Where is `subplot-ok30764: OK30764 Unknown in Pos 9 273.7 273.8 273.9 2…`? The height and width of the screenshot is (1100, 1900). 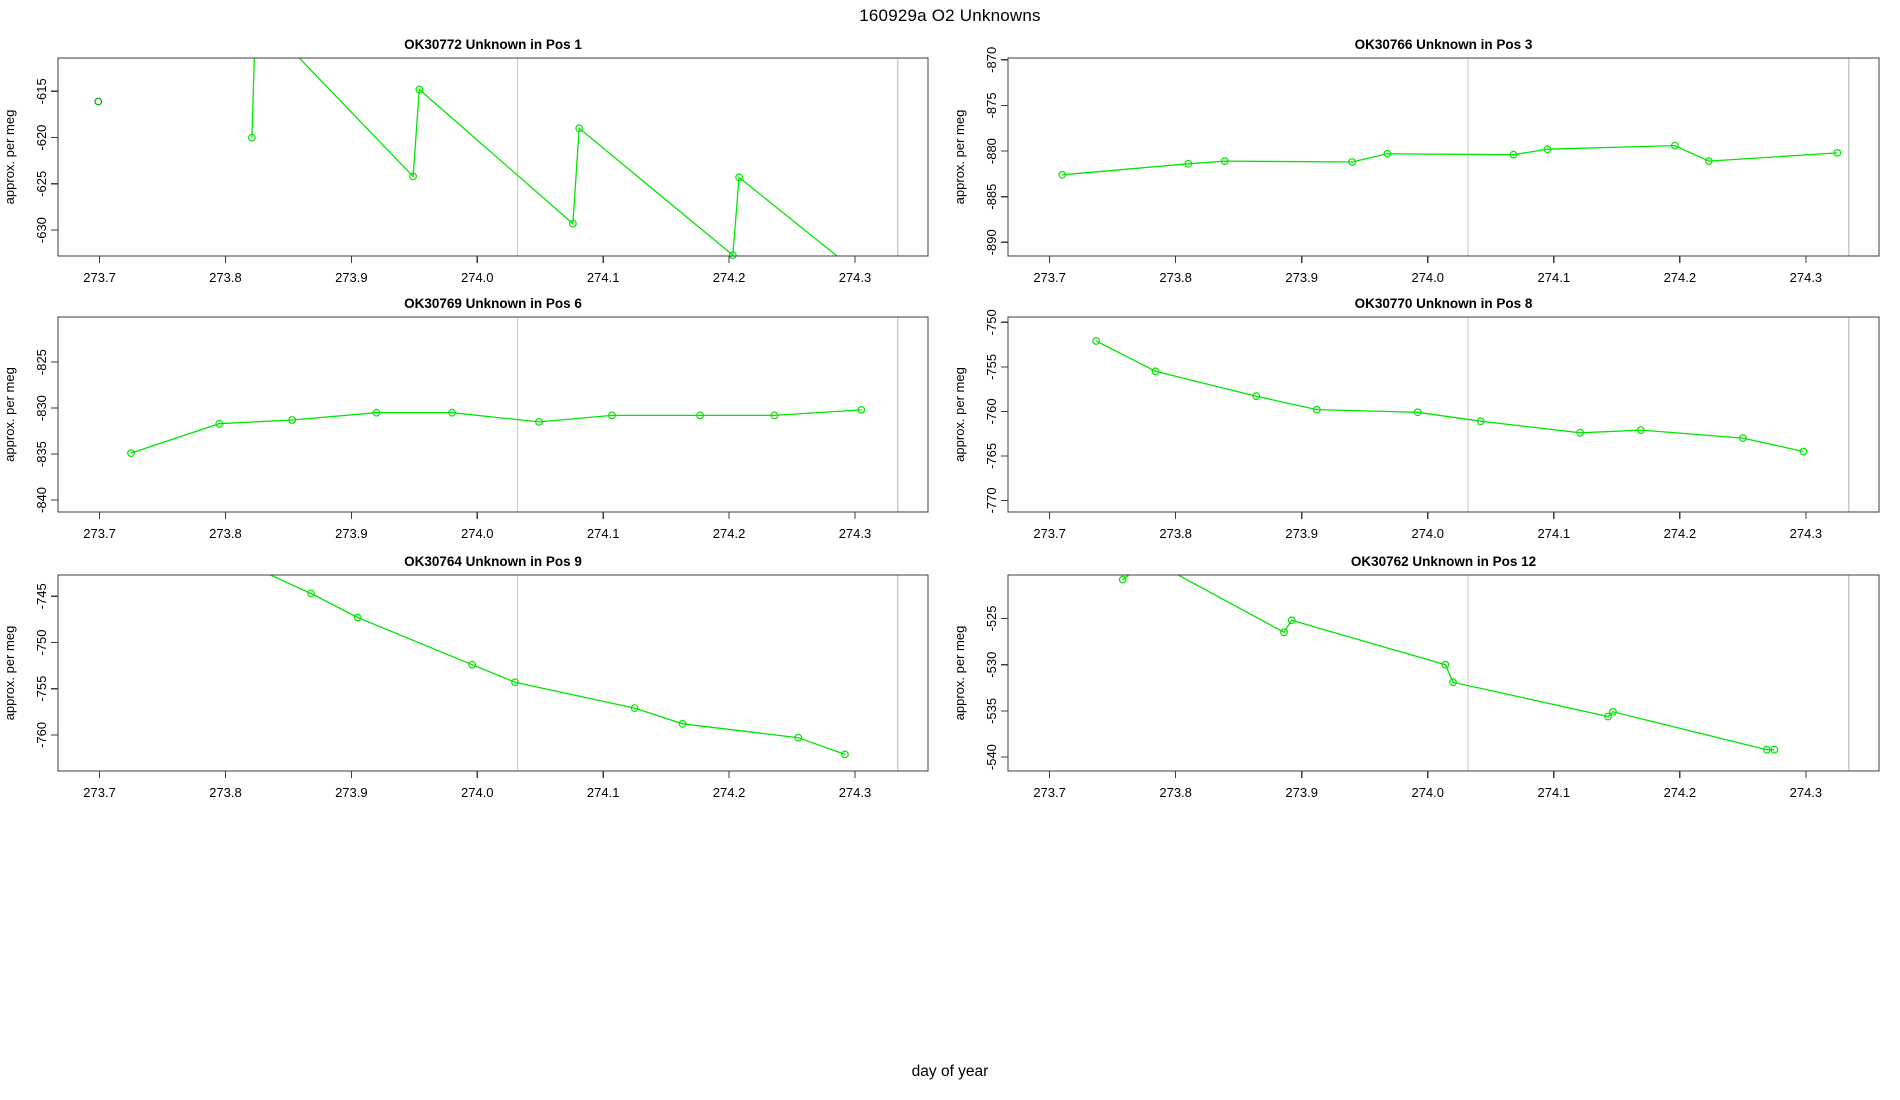
subplot-ok30764: OK30764 Unknown in Pos 9 273.7 273.8 273.9 2… is located at coordinates (465, 677).